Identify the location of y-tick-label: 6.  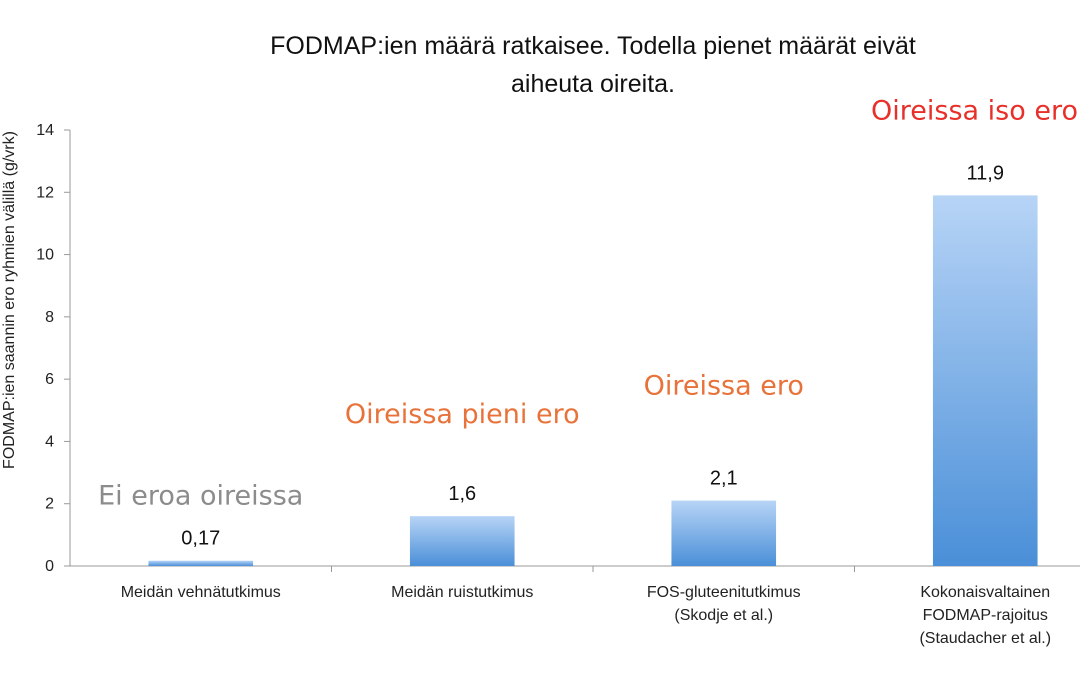
(49, 379).